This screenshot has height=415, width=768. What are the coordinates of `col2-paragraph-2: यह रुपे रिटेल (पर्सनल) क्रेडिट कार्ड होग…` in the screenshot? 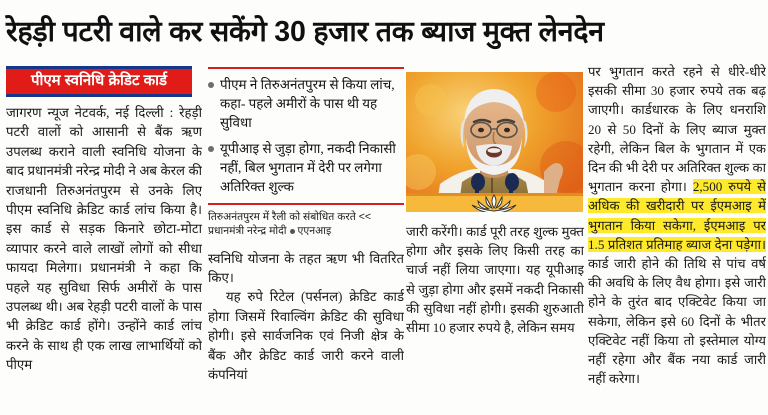 It's located at (306, 336).